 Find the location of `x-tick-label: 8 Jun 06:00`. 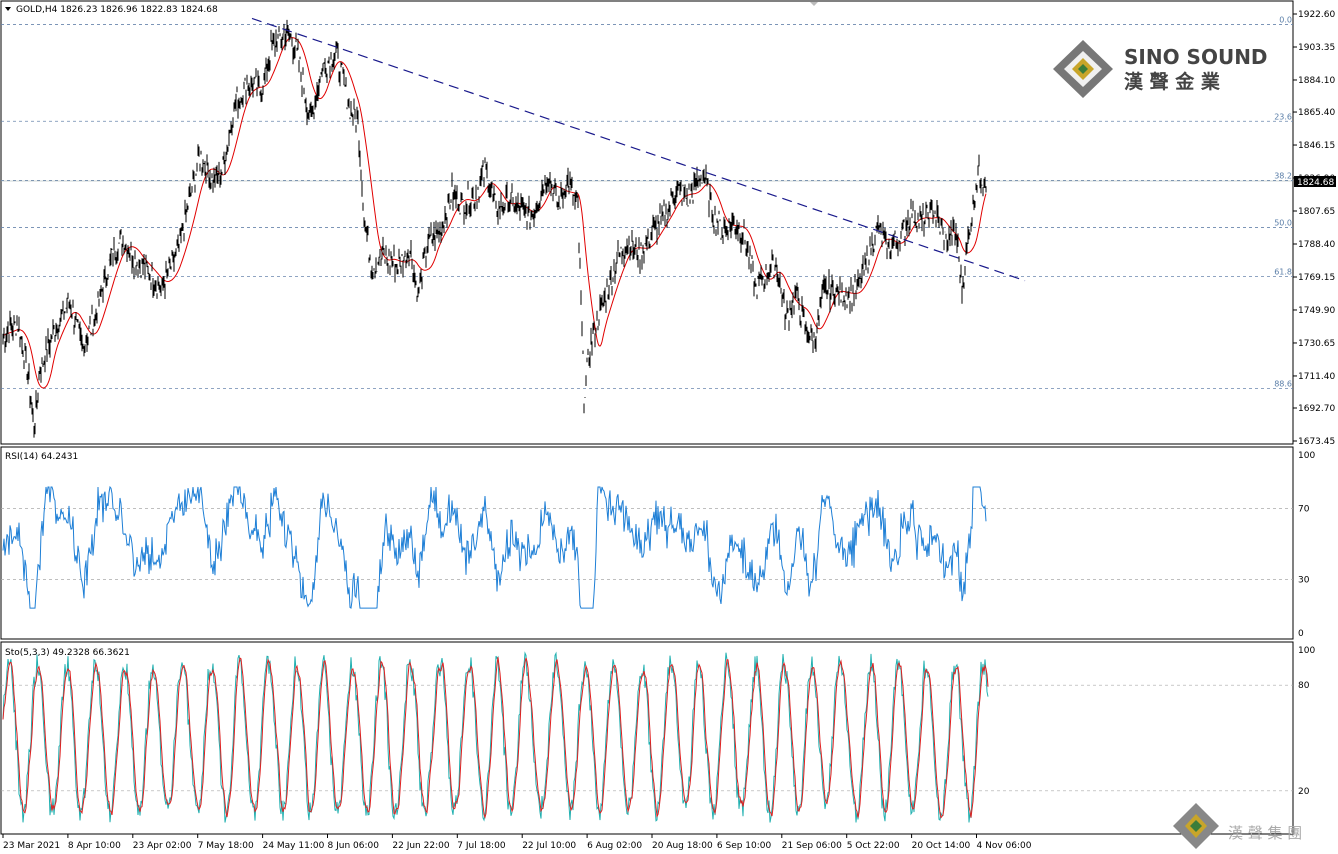

x-tick-label: 8 Jun 06:00 is located at coordinates (354, 846).